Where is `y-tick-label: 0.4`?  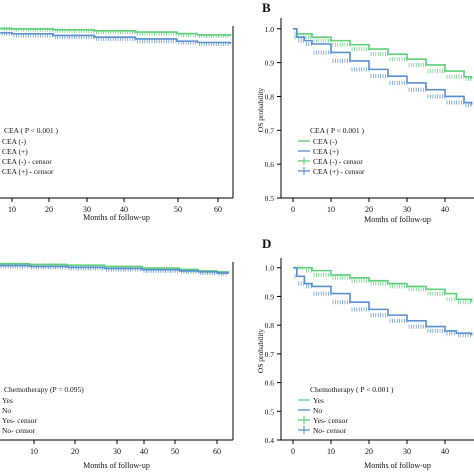 y-tick-label: 0.4 is located at coordinates (270, 440).